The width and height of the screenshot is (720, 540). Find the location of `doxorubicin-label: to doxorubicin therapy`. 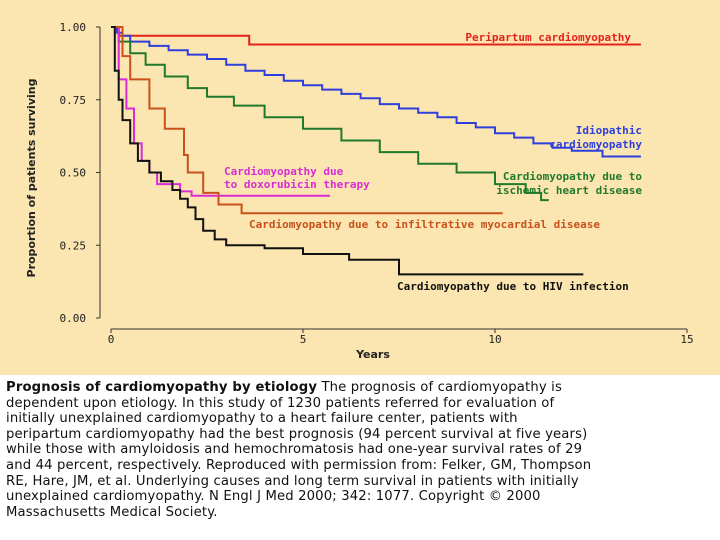

doxorubicin-label: to doxorubicin therapy is located at coordinates (297, 184).